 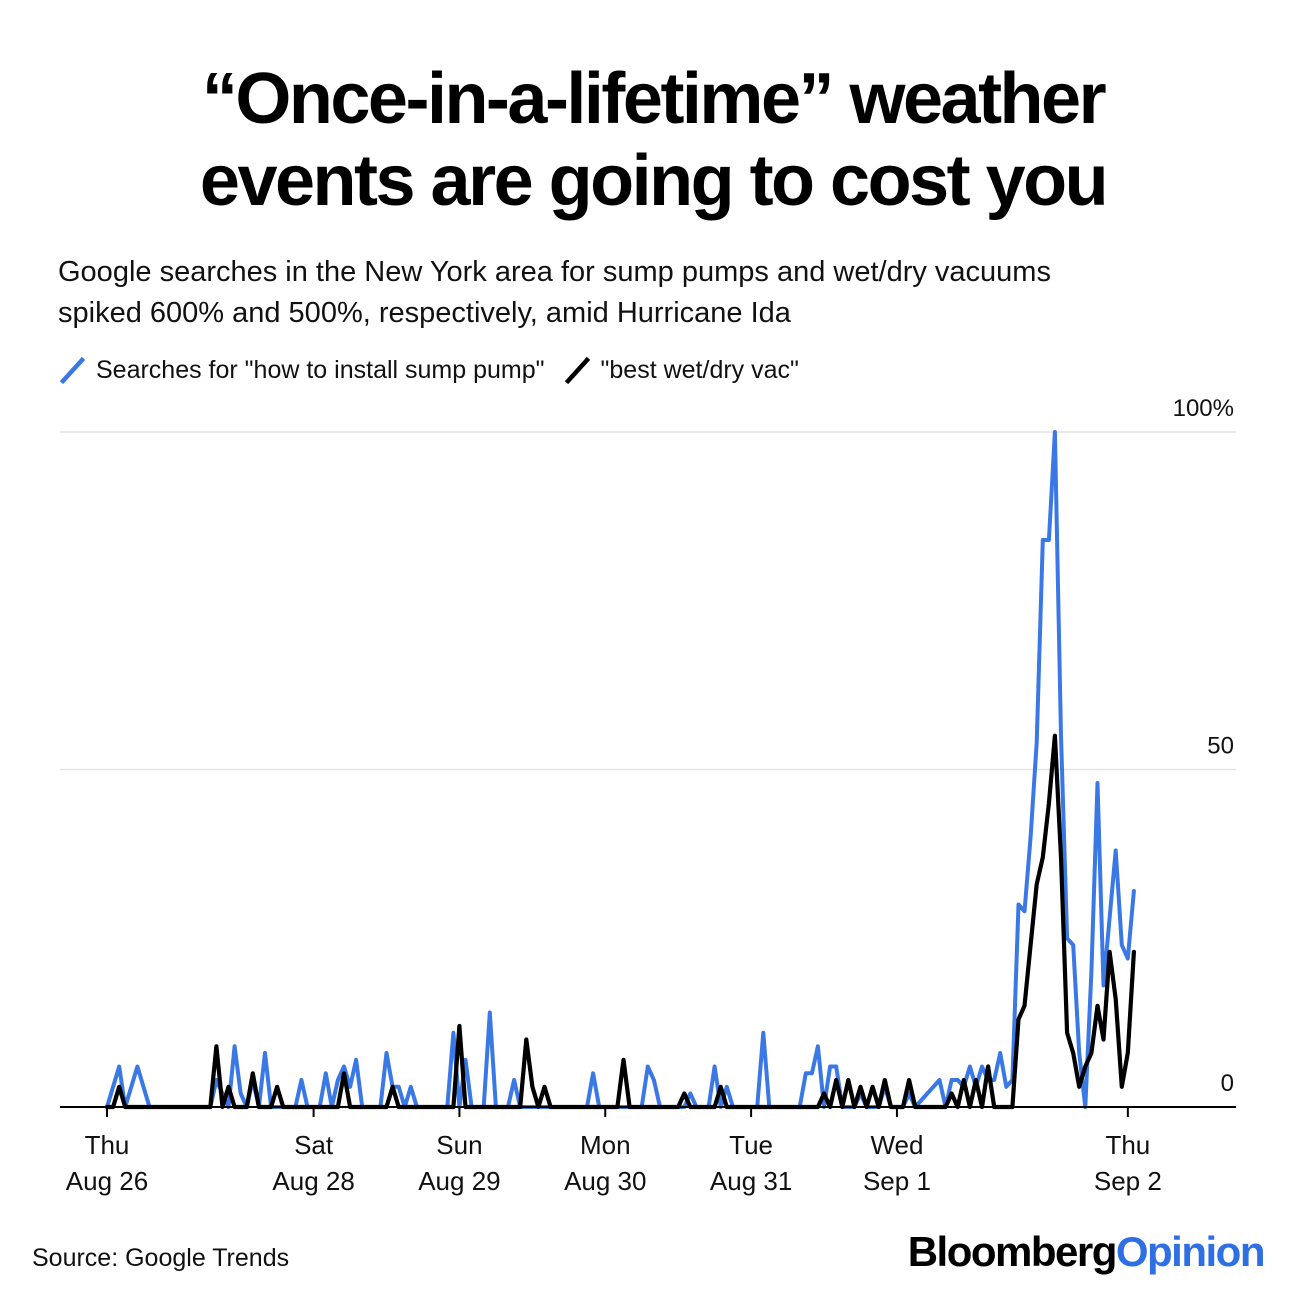 I want to click on x-tick-label-date: Sep 1, so click(x=897, y=1181).